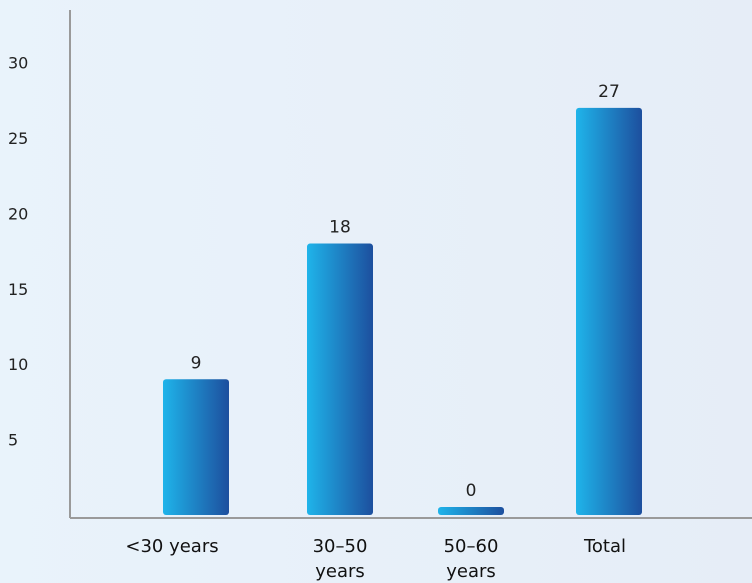  I want to click on data-label: 27, so click(609, 92).